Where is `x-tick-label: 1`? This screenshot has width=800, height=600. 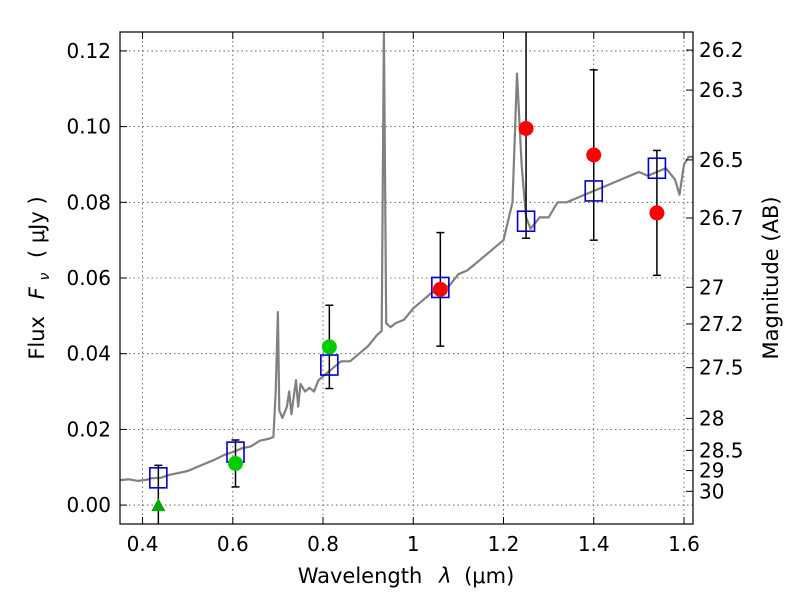
x-tick-label: 1 is located at coordinates (413, 544).